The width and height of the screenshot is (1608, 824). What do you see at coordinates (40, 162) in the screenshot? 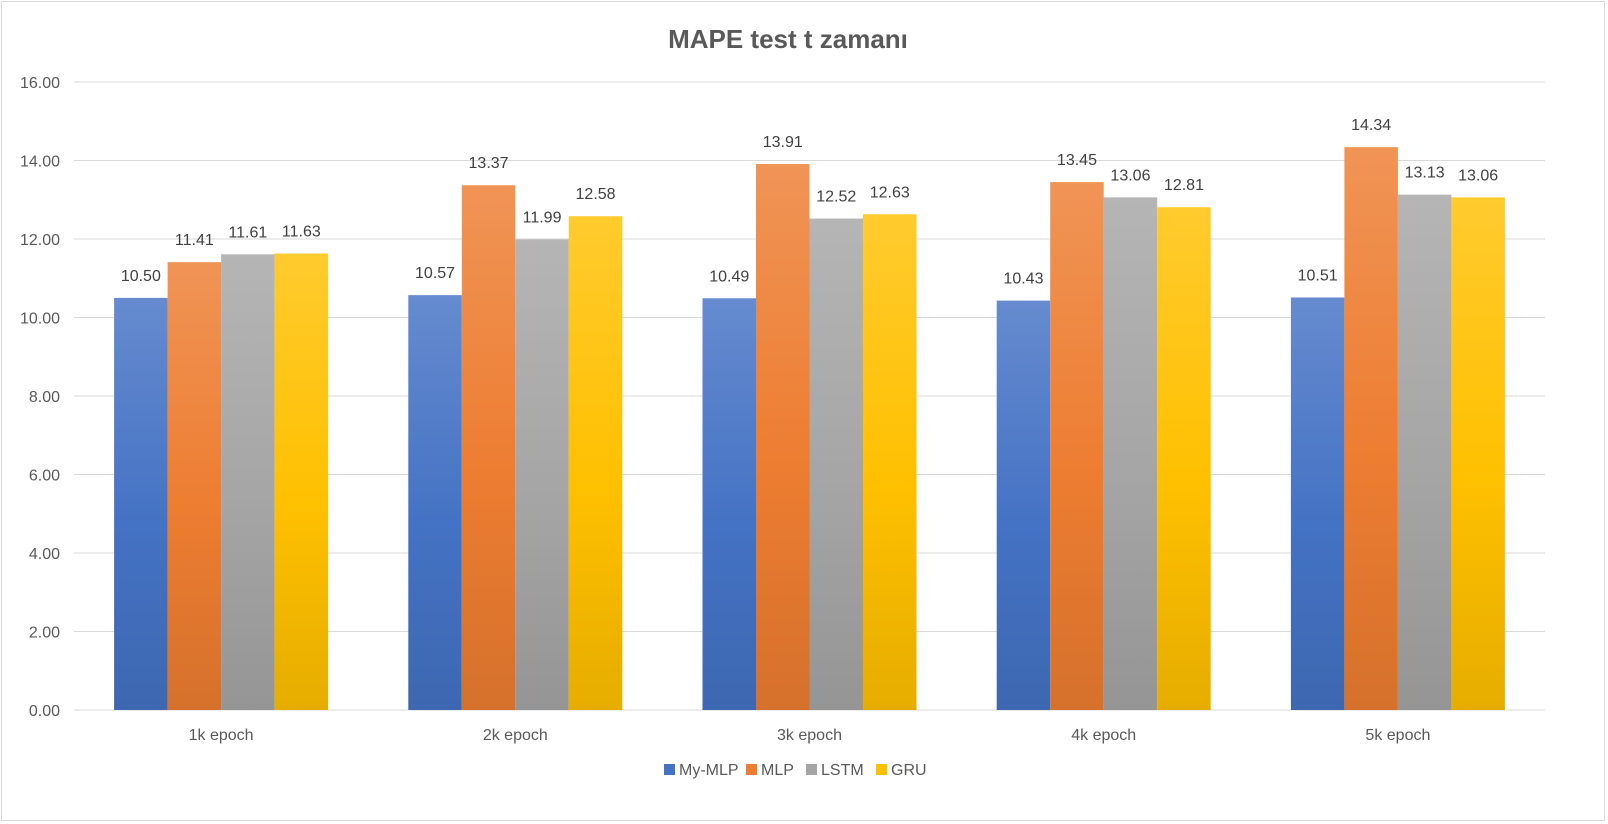
I see `y-tick-label: 14.00` at bounding box center [40, 162].